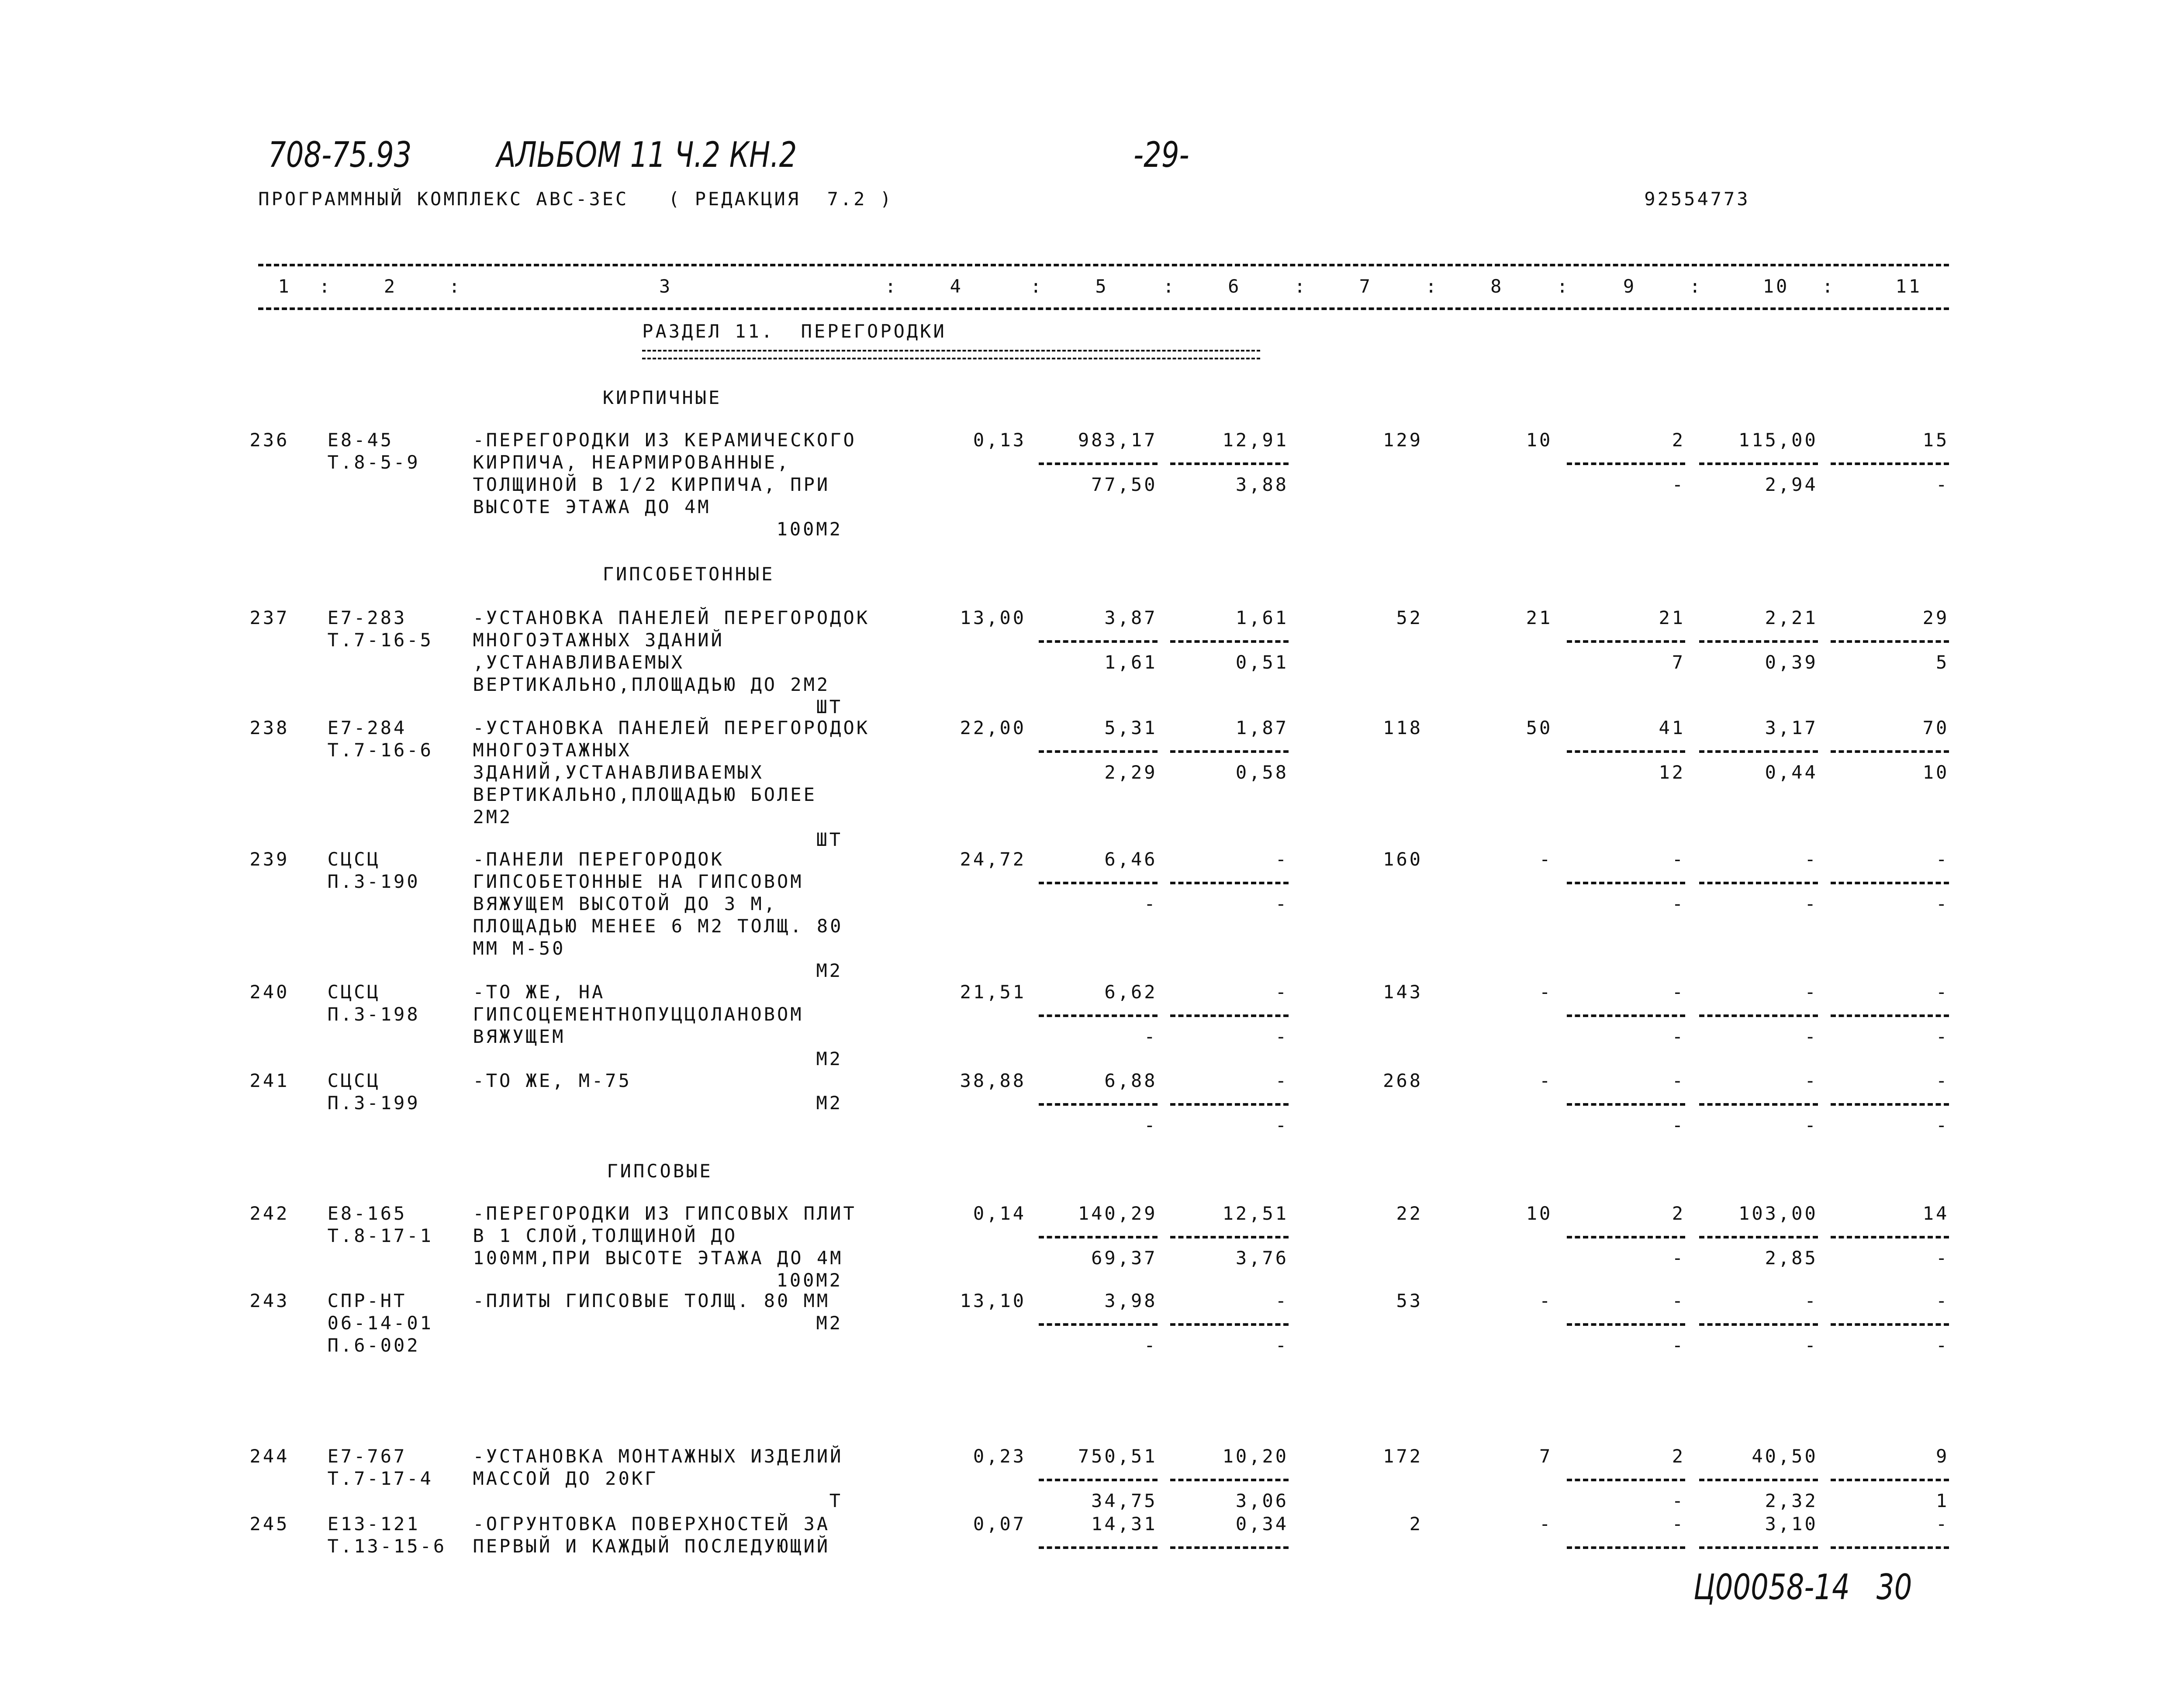 Image resolution: width=2184 pixels, height=1704 pixels. What do you see at coordinates (794, 331) in the screenshot?
I see `section-title: РАЗДЕЛ 11. ПЕРЕГОРОДКИ` at bounding box center [794, 331].